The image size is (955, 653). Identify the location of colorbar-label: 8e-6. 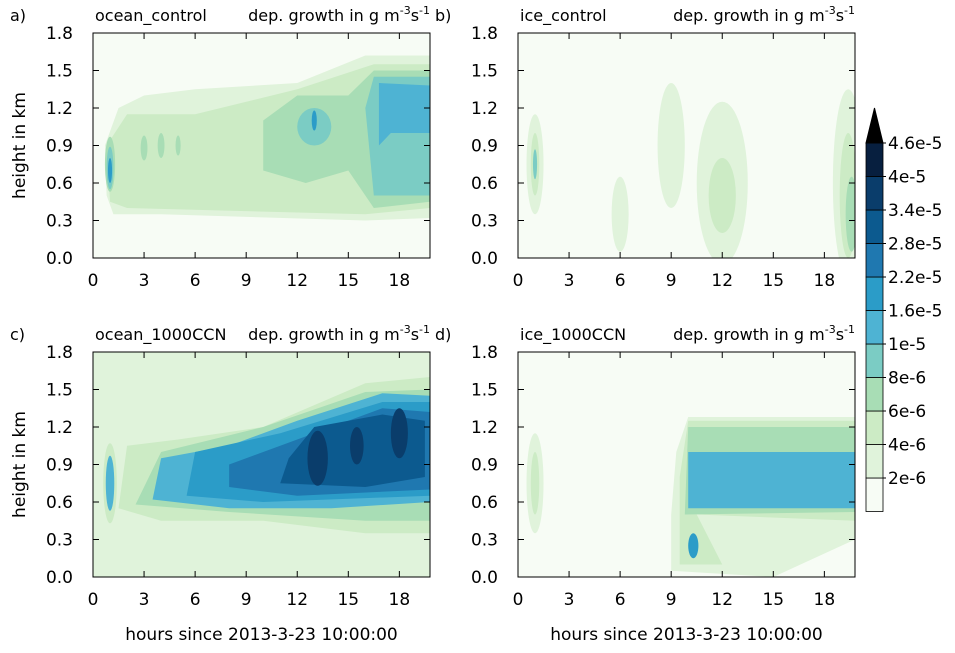
(907, 379).